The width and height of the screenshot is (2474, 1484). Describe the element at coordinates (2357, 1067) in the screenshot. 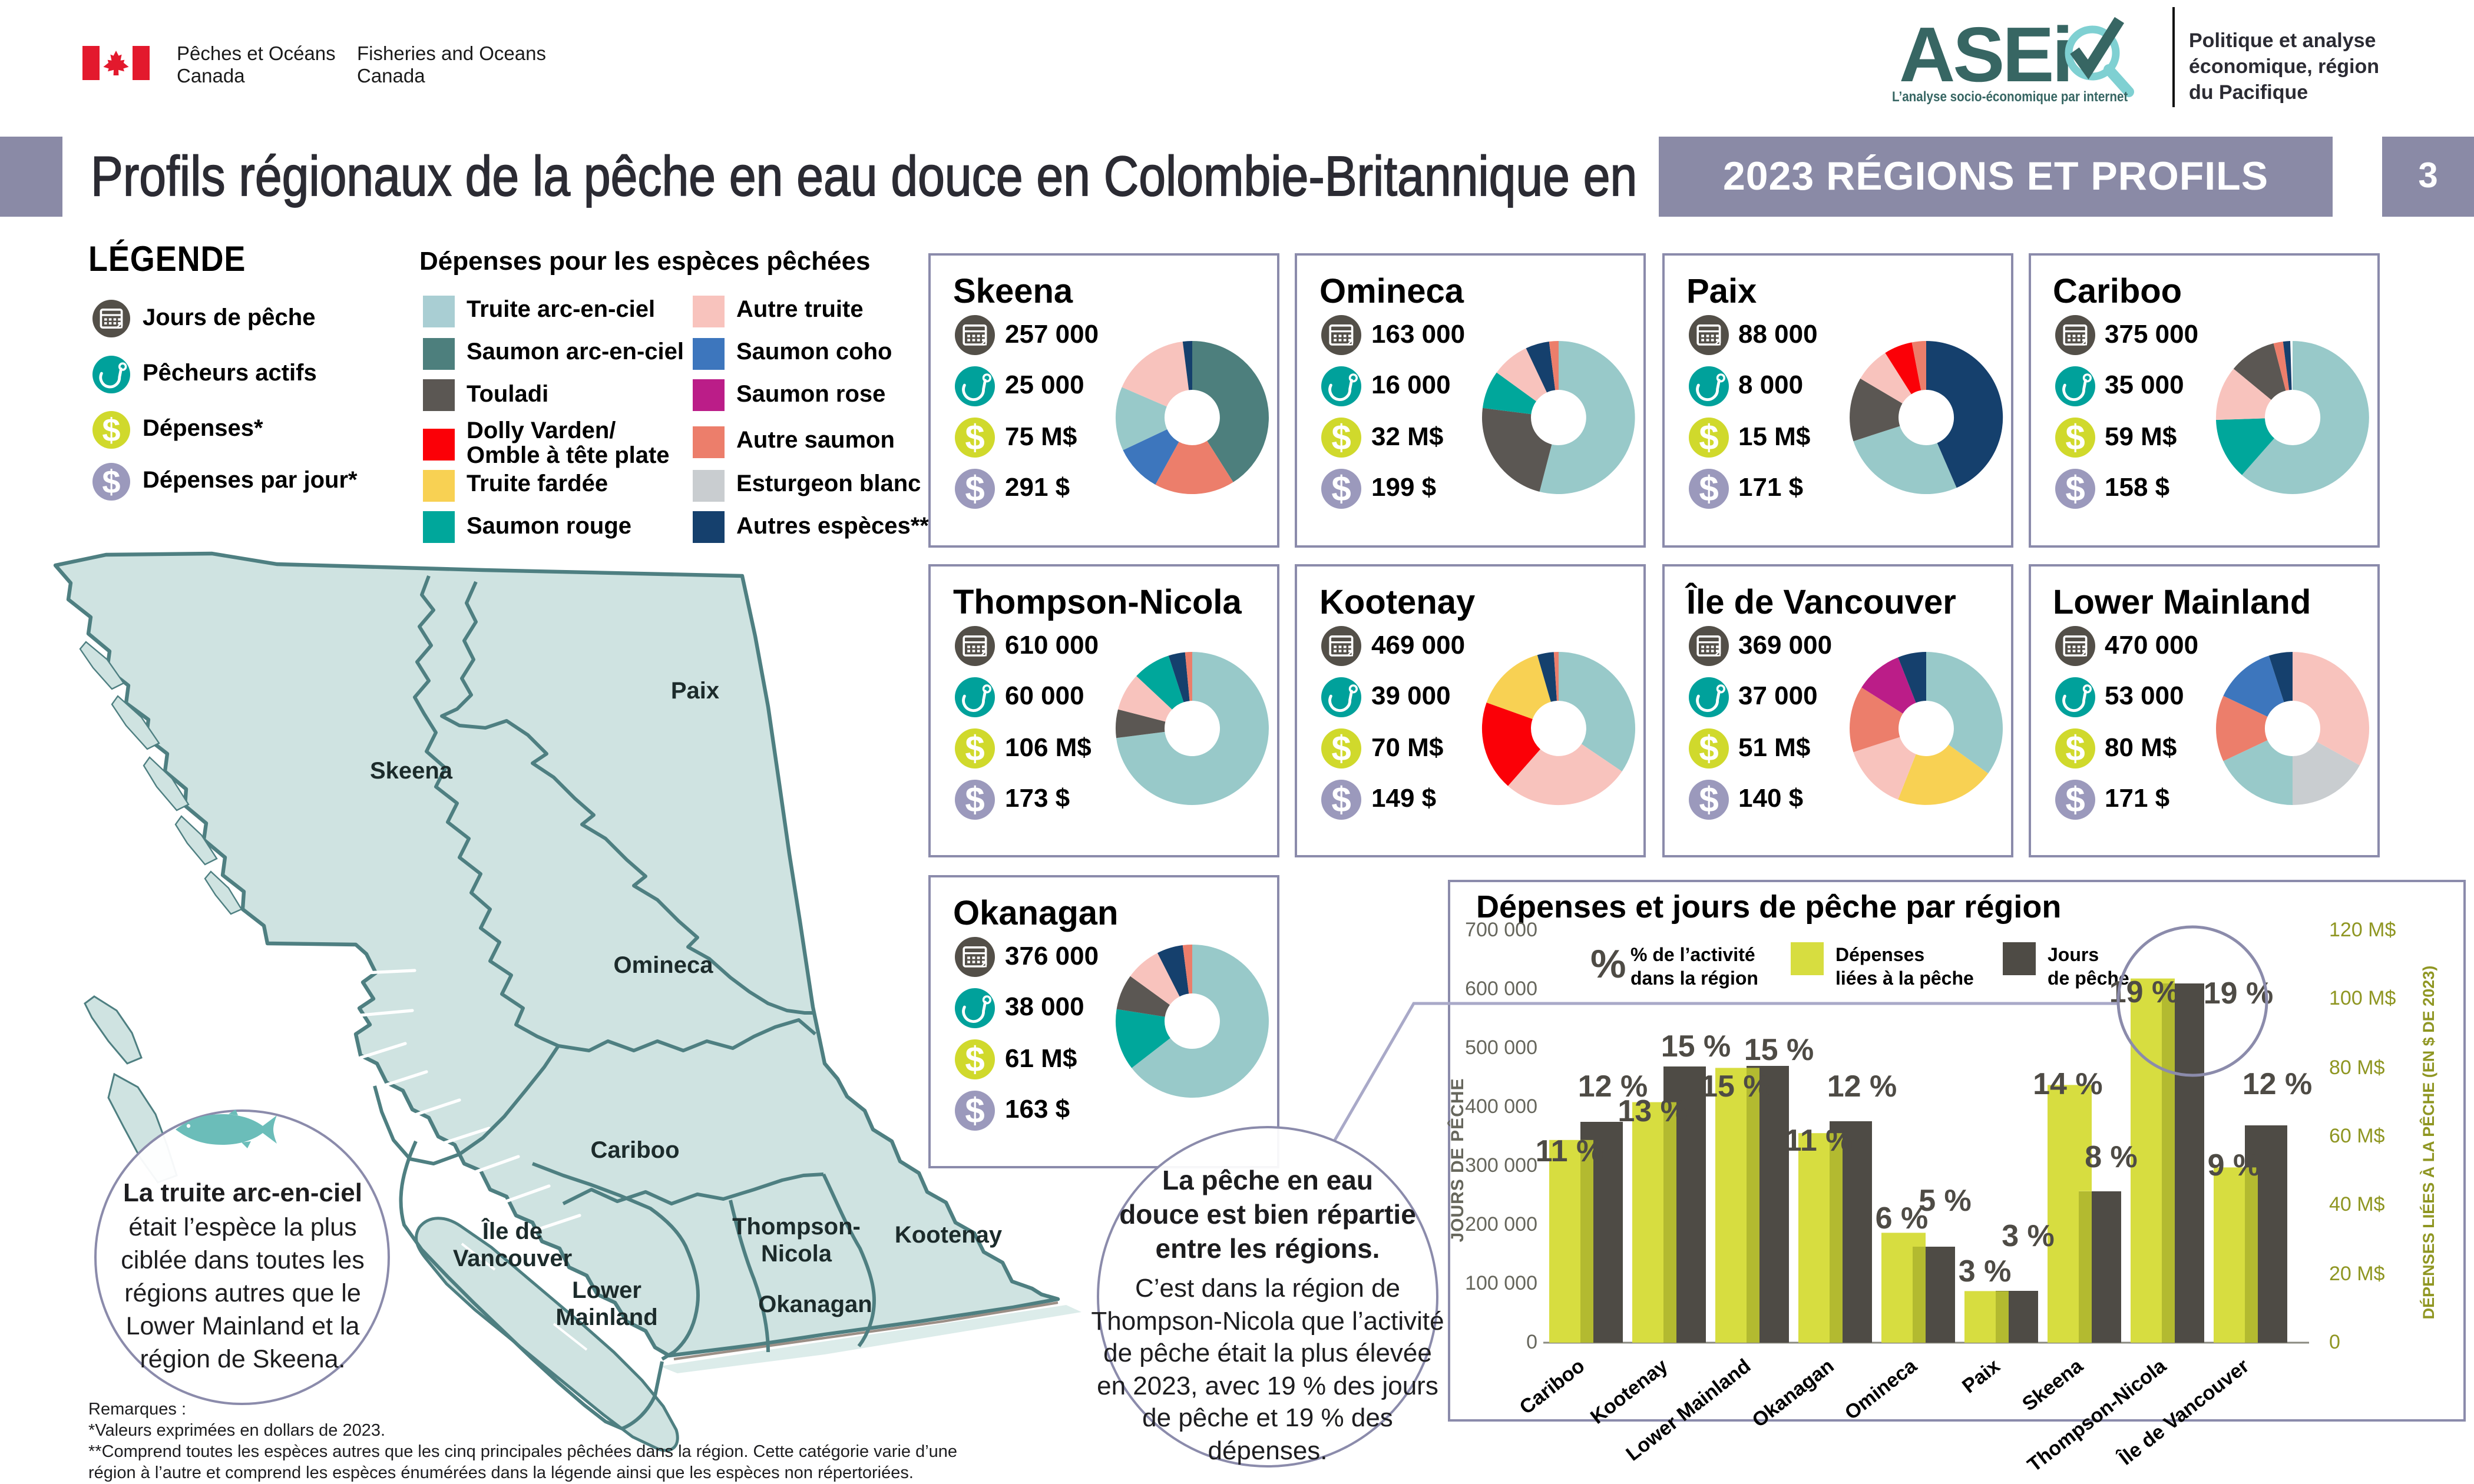

I see `svg-text: 80 M$` at that location.